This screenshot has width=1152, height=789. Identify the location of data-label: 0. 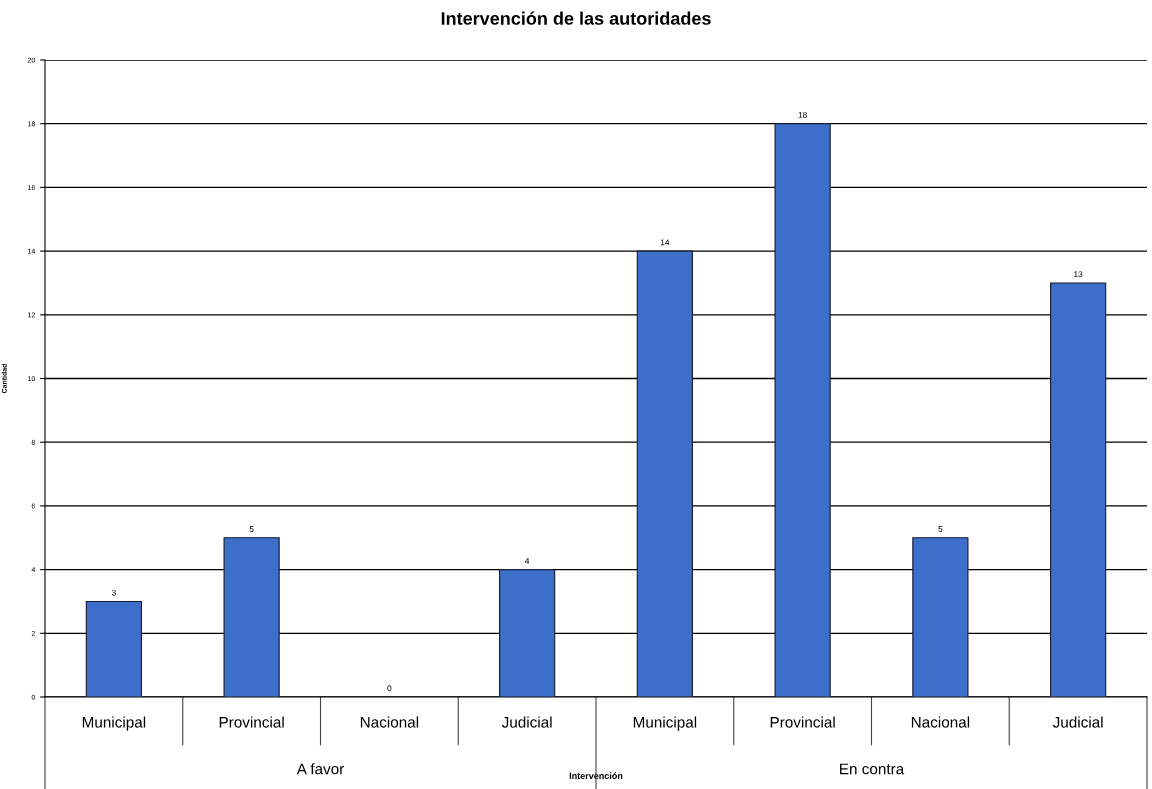
(389, 688).